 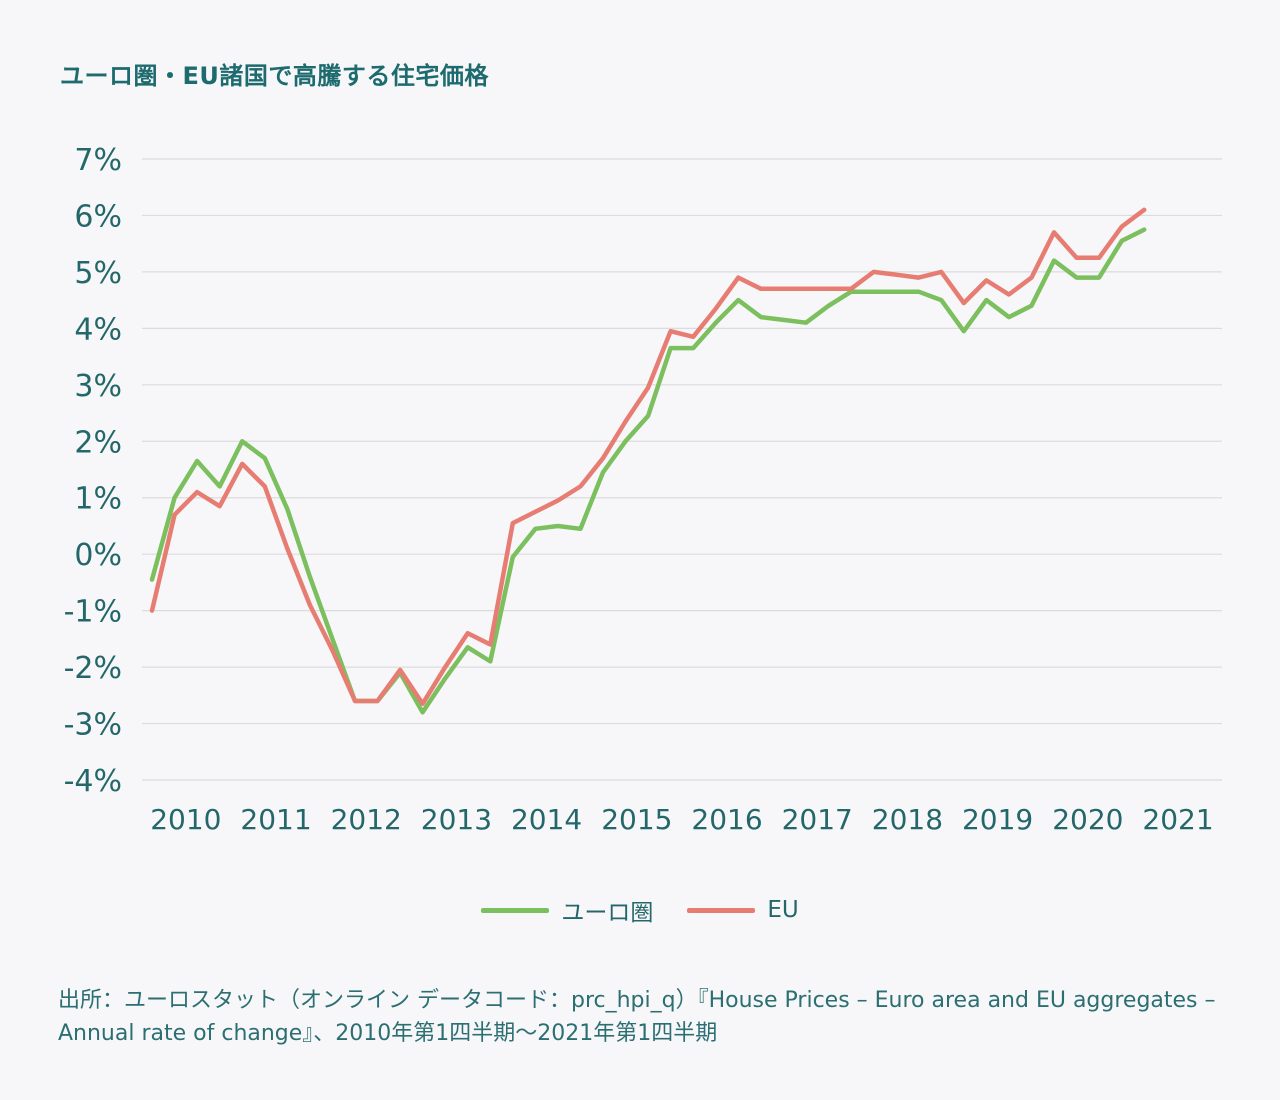 I want to click on y-axis-tick-labels: 7% 6% 5% 4% 3% 2% 1% 0% -1% -2% -3% -4%, so click(x=93, y=471).